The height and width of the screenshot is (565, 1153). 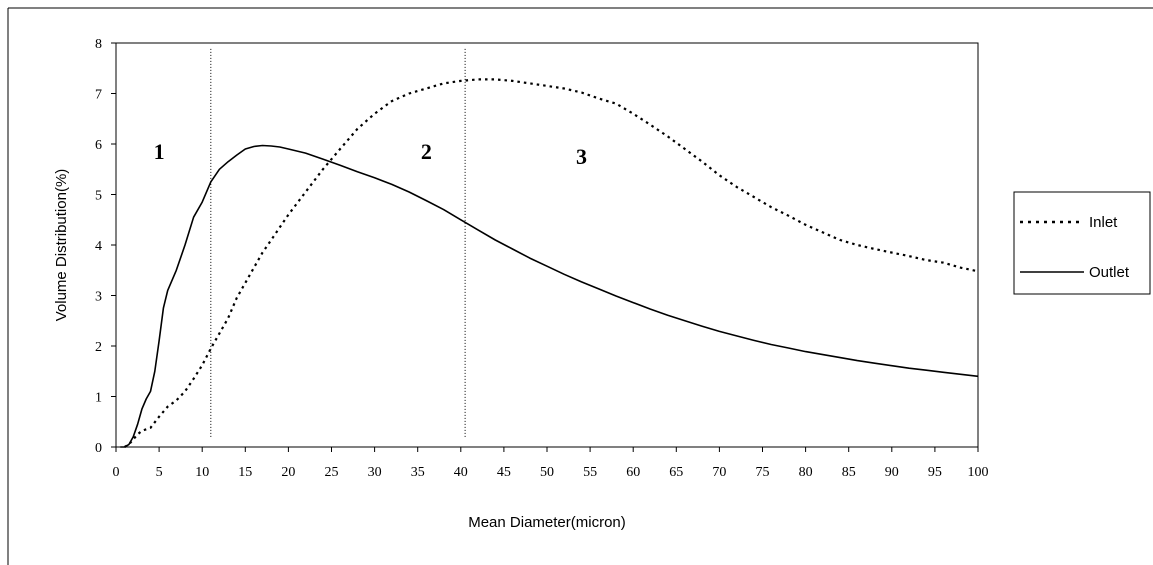 I want to click on x-tick-label: 55, so click(x=590, y=472).